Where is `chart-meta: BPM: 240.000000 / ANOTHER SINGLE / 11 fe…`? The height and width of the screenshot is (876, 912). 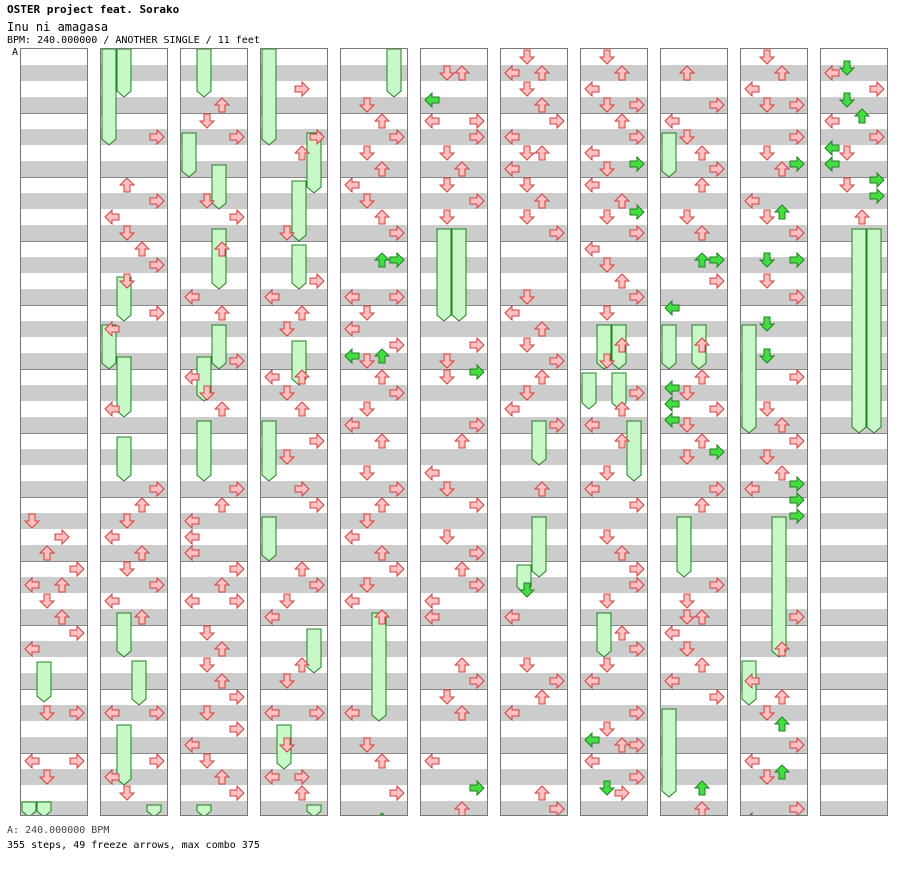
chart-meta: BPM: 240.000000 / ANOTHER SINGLE / 11 fe… is located at coordinates (133, 40).